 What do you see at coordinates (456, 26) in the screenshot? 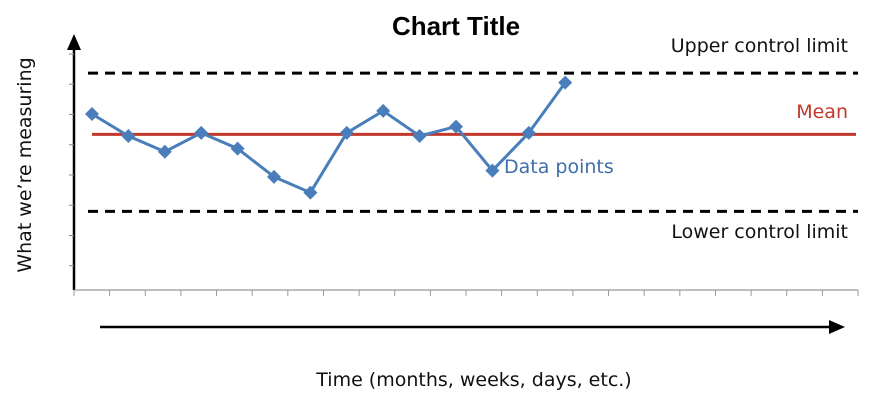
I see `chart-title: Chart Title` at bounding box center [456, 26].